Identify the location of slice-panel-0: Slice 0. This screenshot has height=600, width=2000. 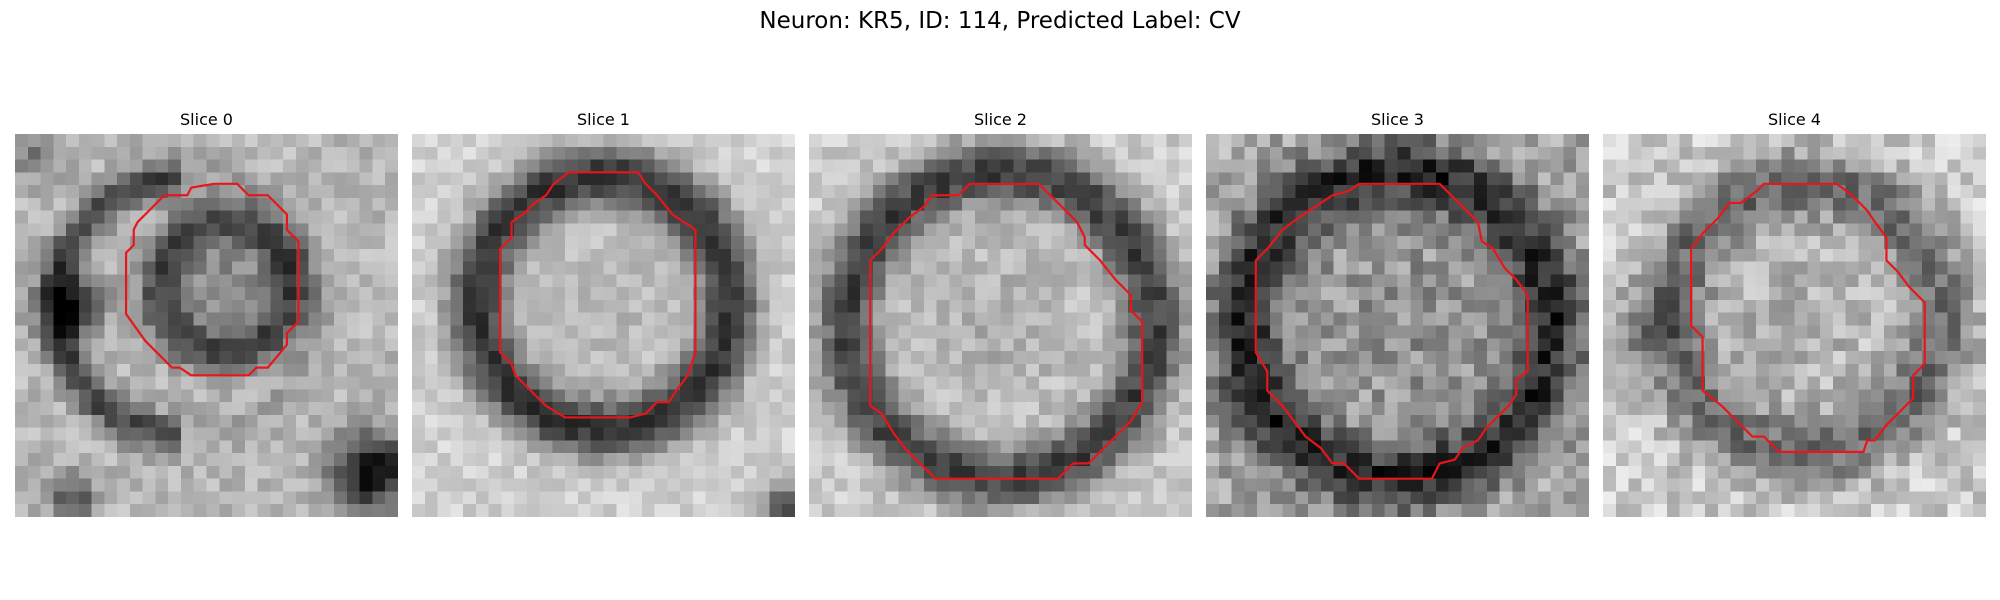
(206, 313).